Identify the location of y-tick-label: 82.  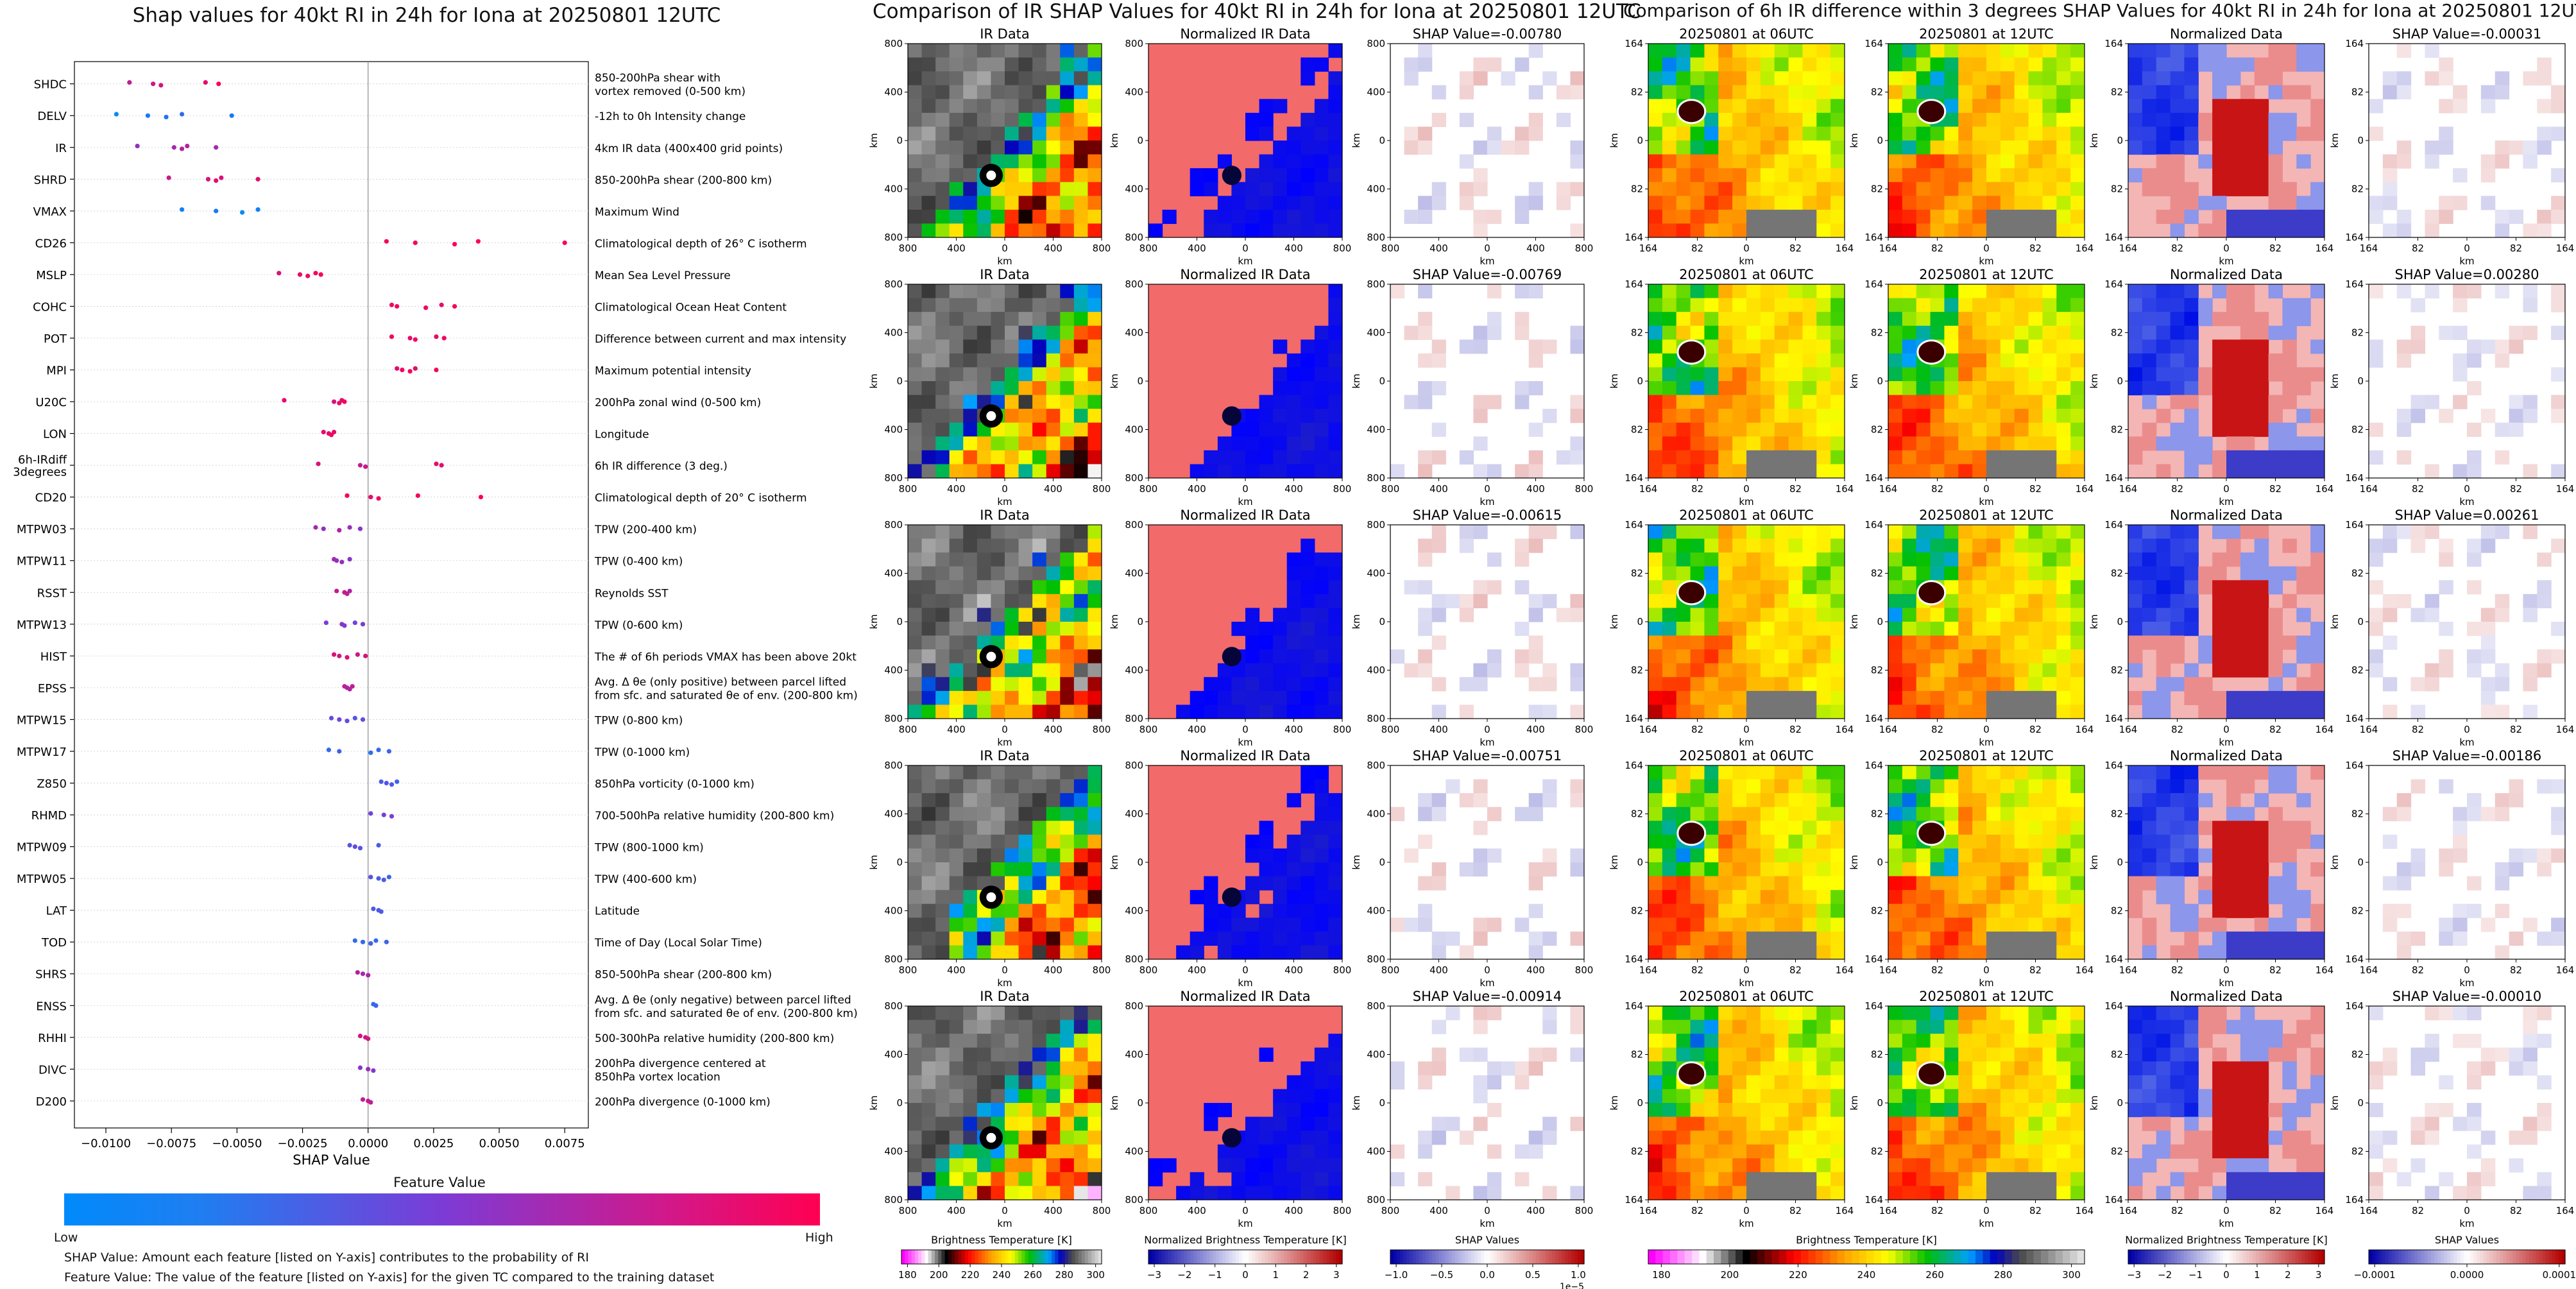
(1877, 670).